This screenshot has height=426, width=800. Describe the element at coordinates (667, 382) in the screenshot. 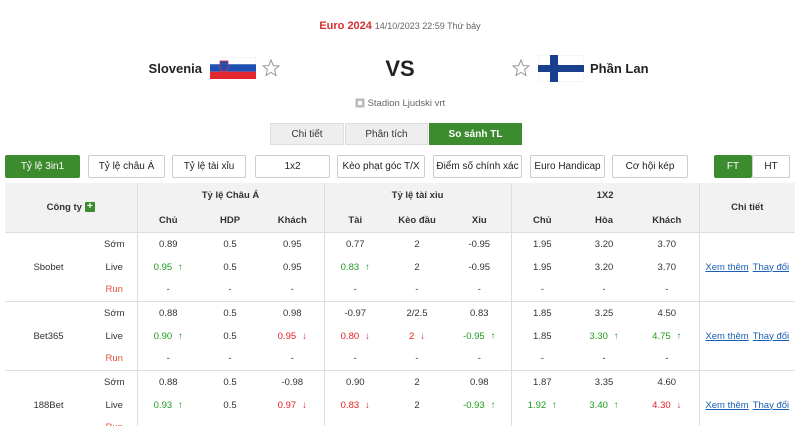

I see `odds-value: 4.60` at that location.